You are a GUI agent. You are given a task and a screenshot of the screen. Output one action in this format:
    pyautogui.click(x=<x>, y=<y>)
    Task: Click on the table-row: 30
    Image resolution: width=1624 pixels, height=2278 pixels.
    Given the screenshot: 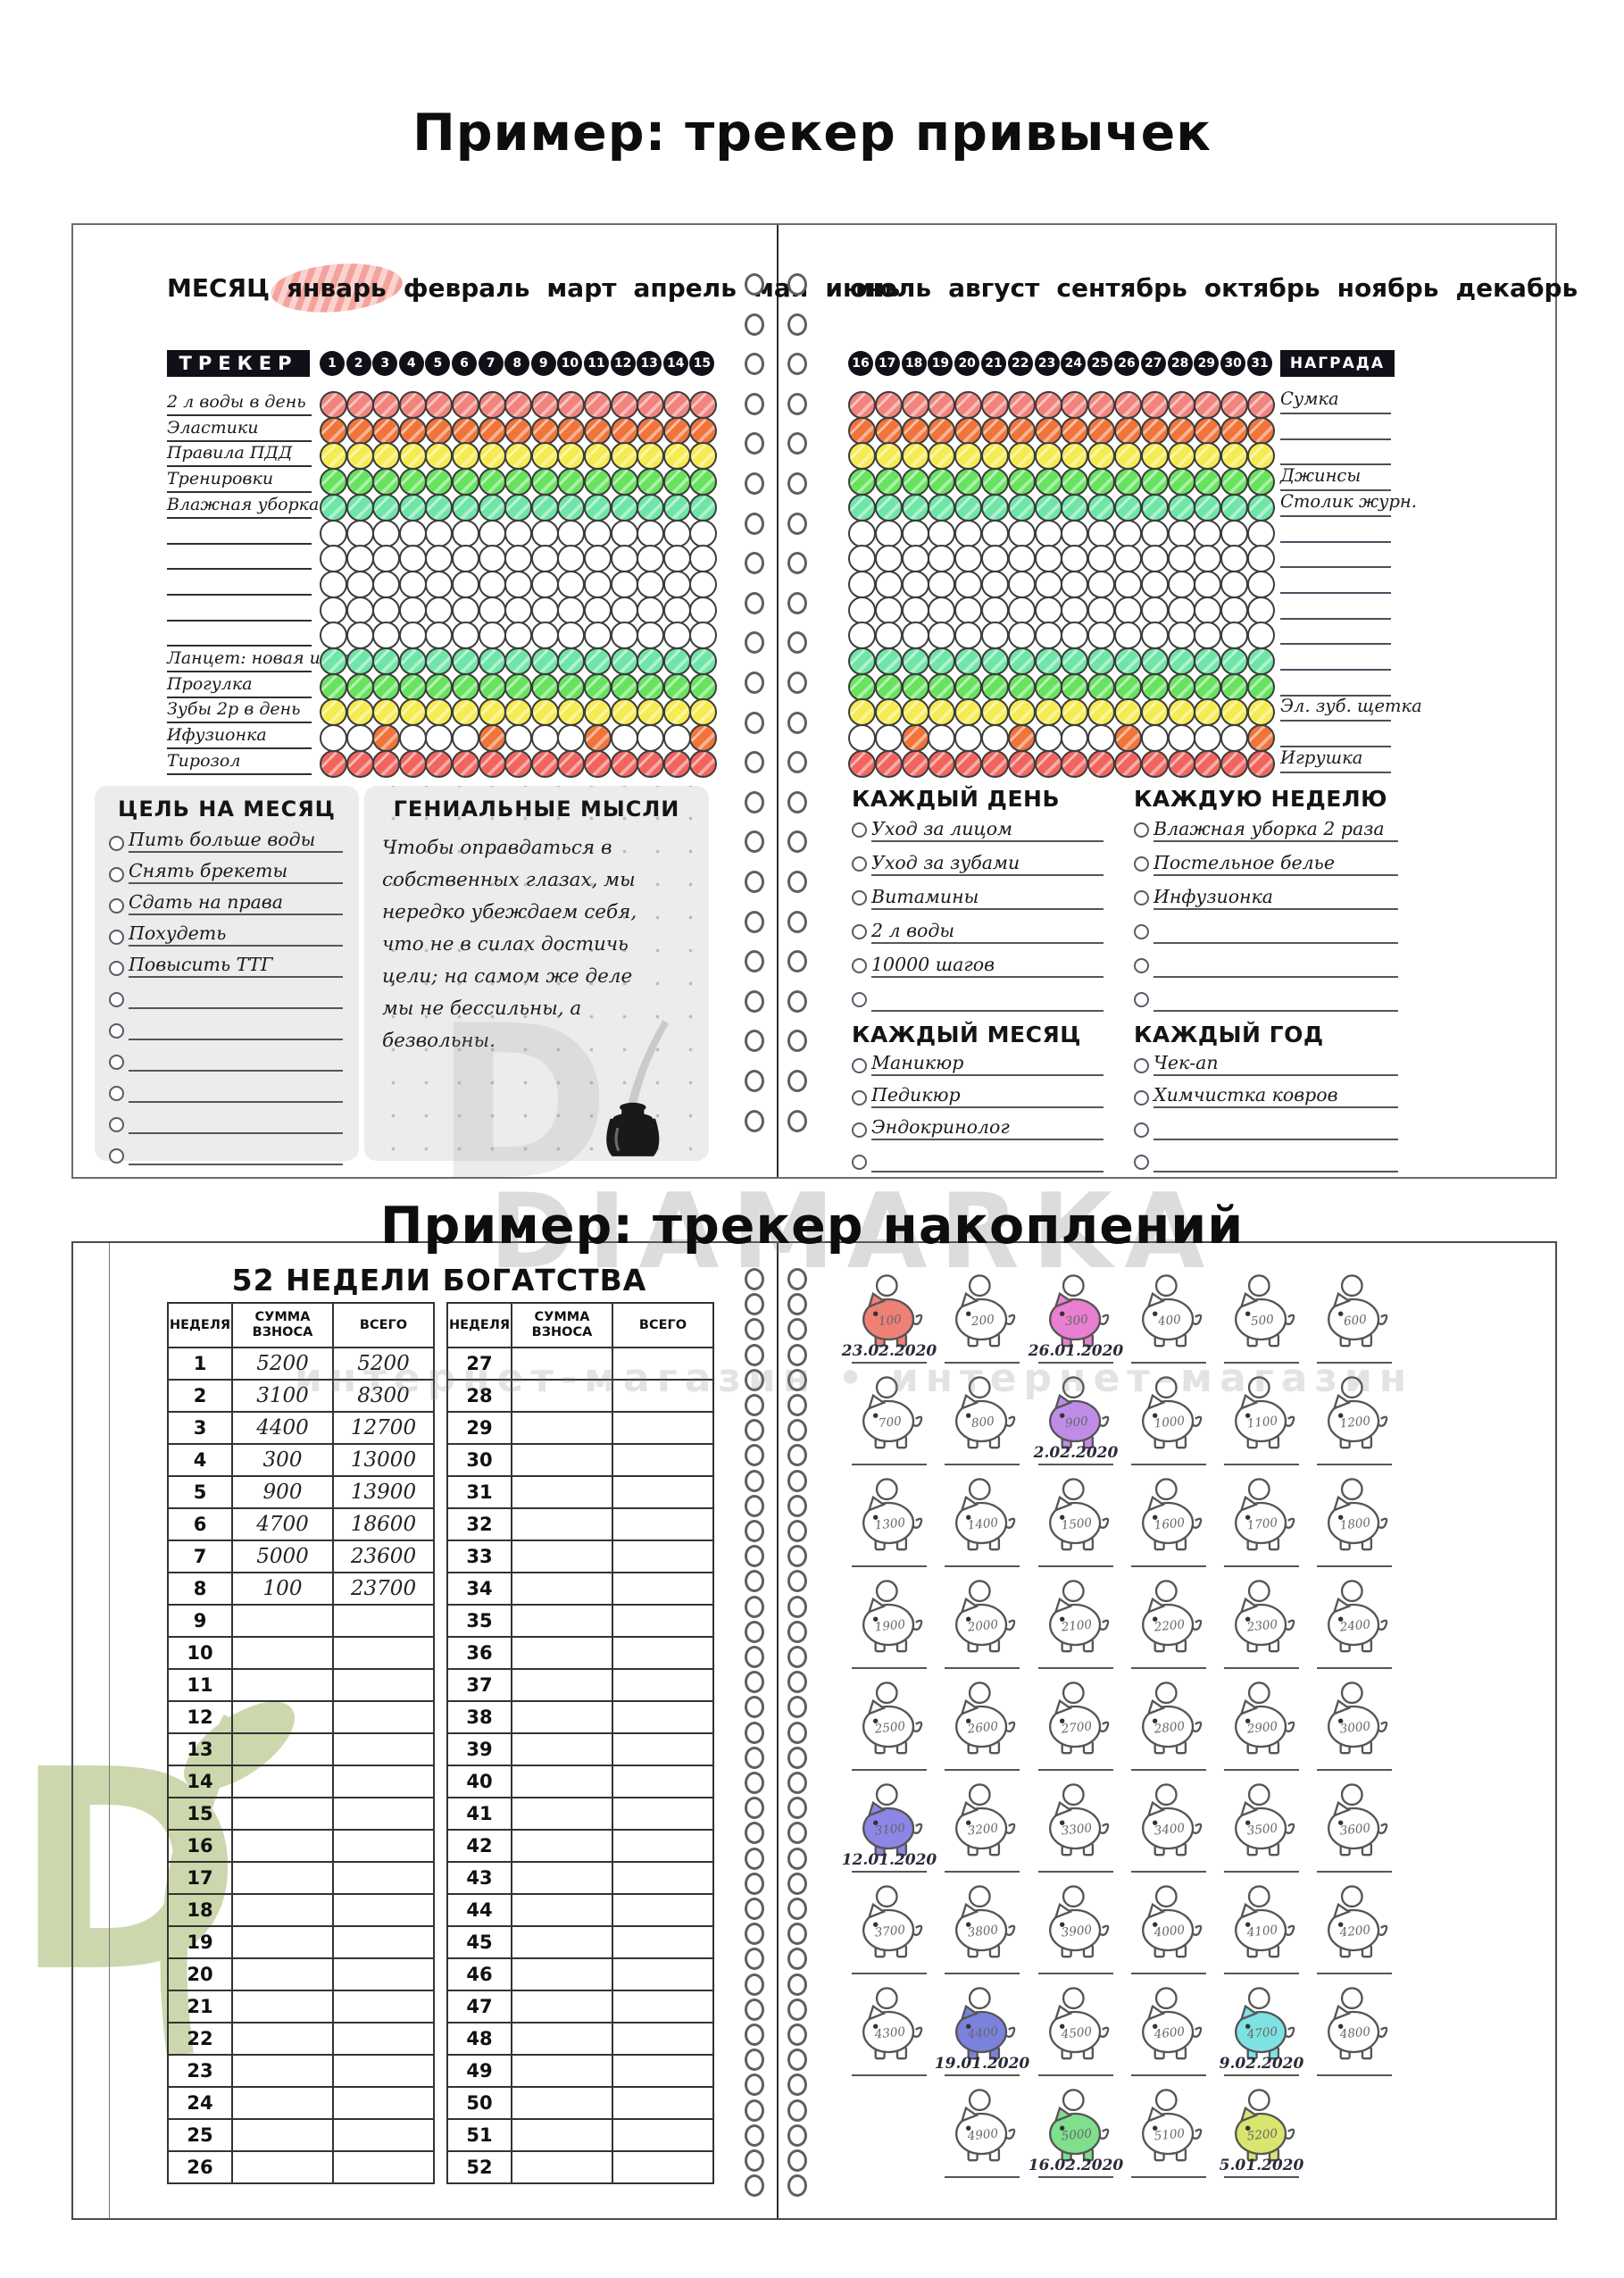 What is the action you would take?
    pyautogui.click(x=580, y=1460)
    